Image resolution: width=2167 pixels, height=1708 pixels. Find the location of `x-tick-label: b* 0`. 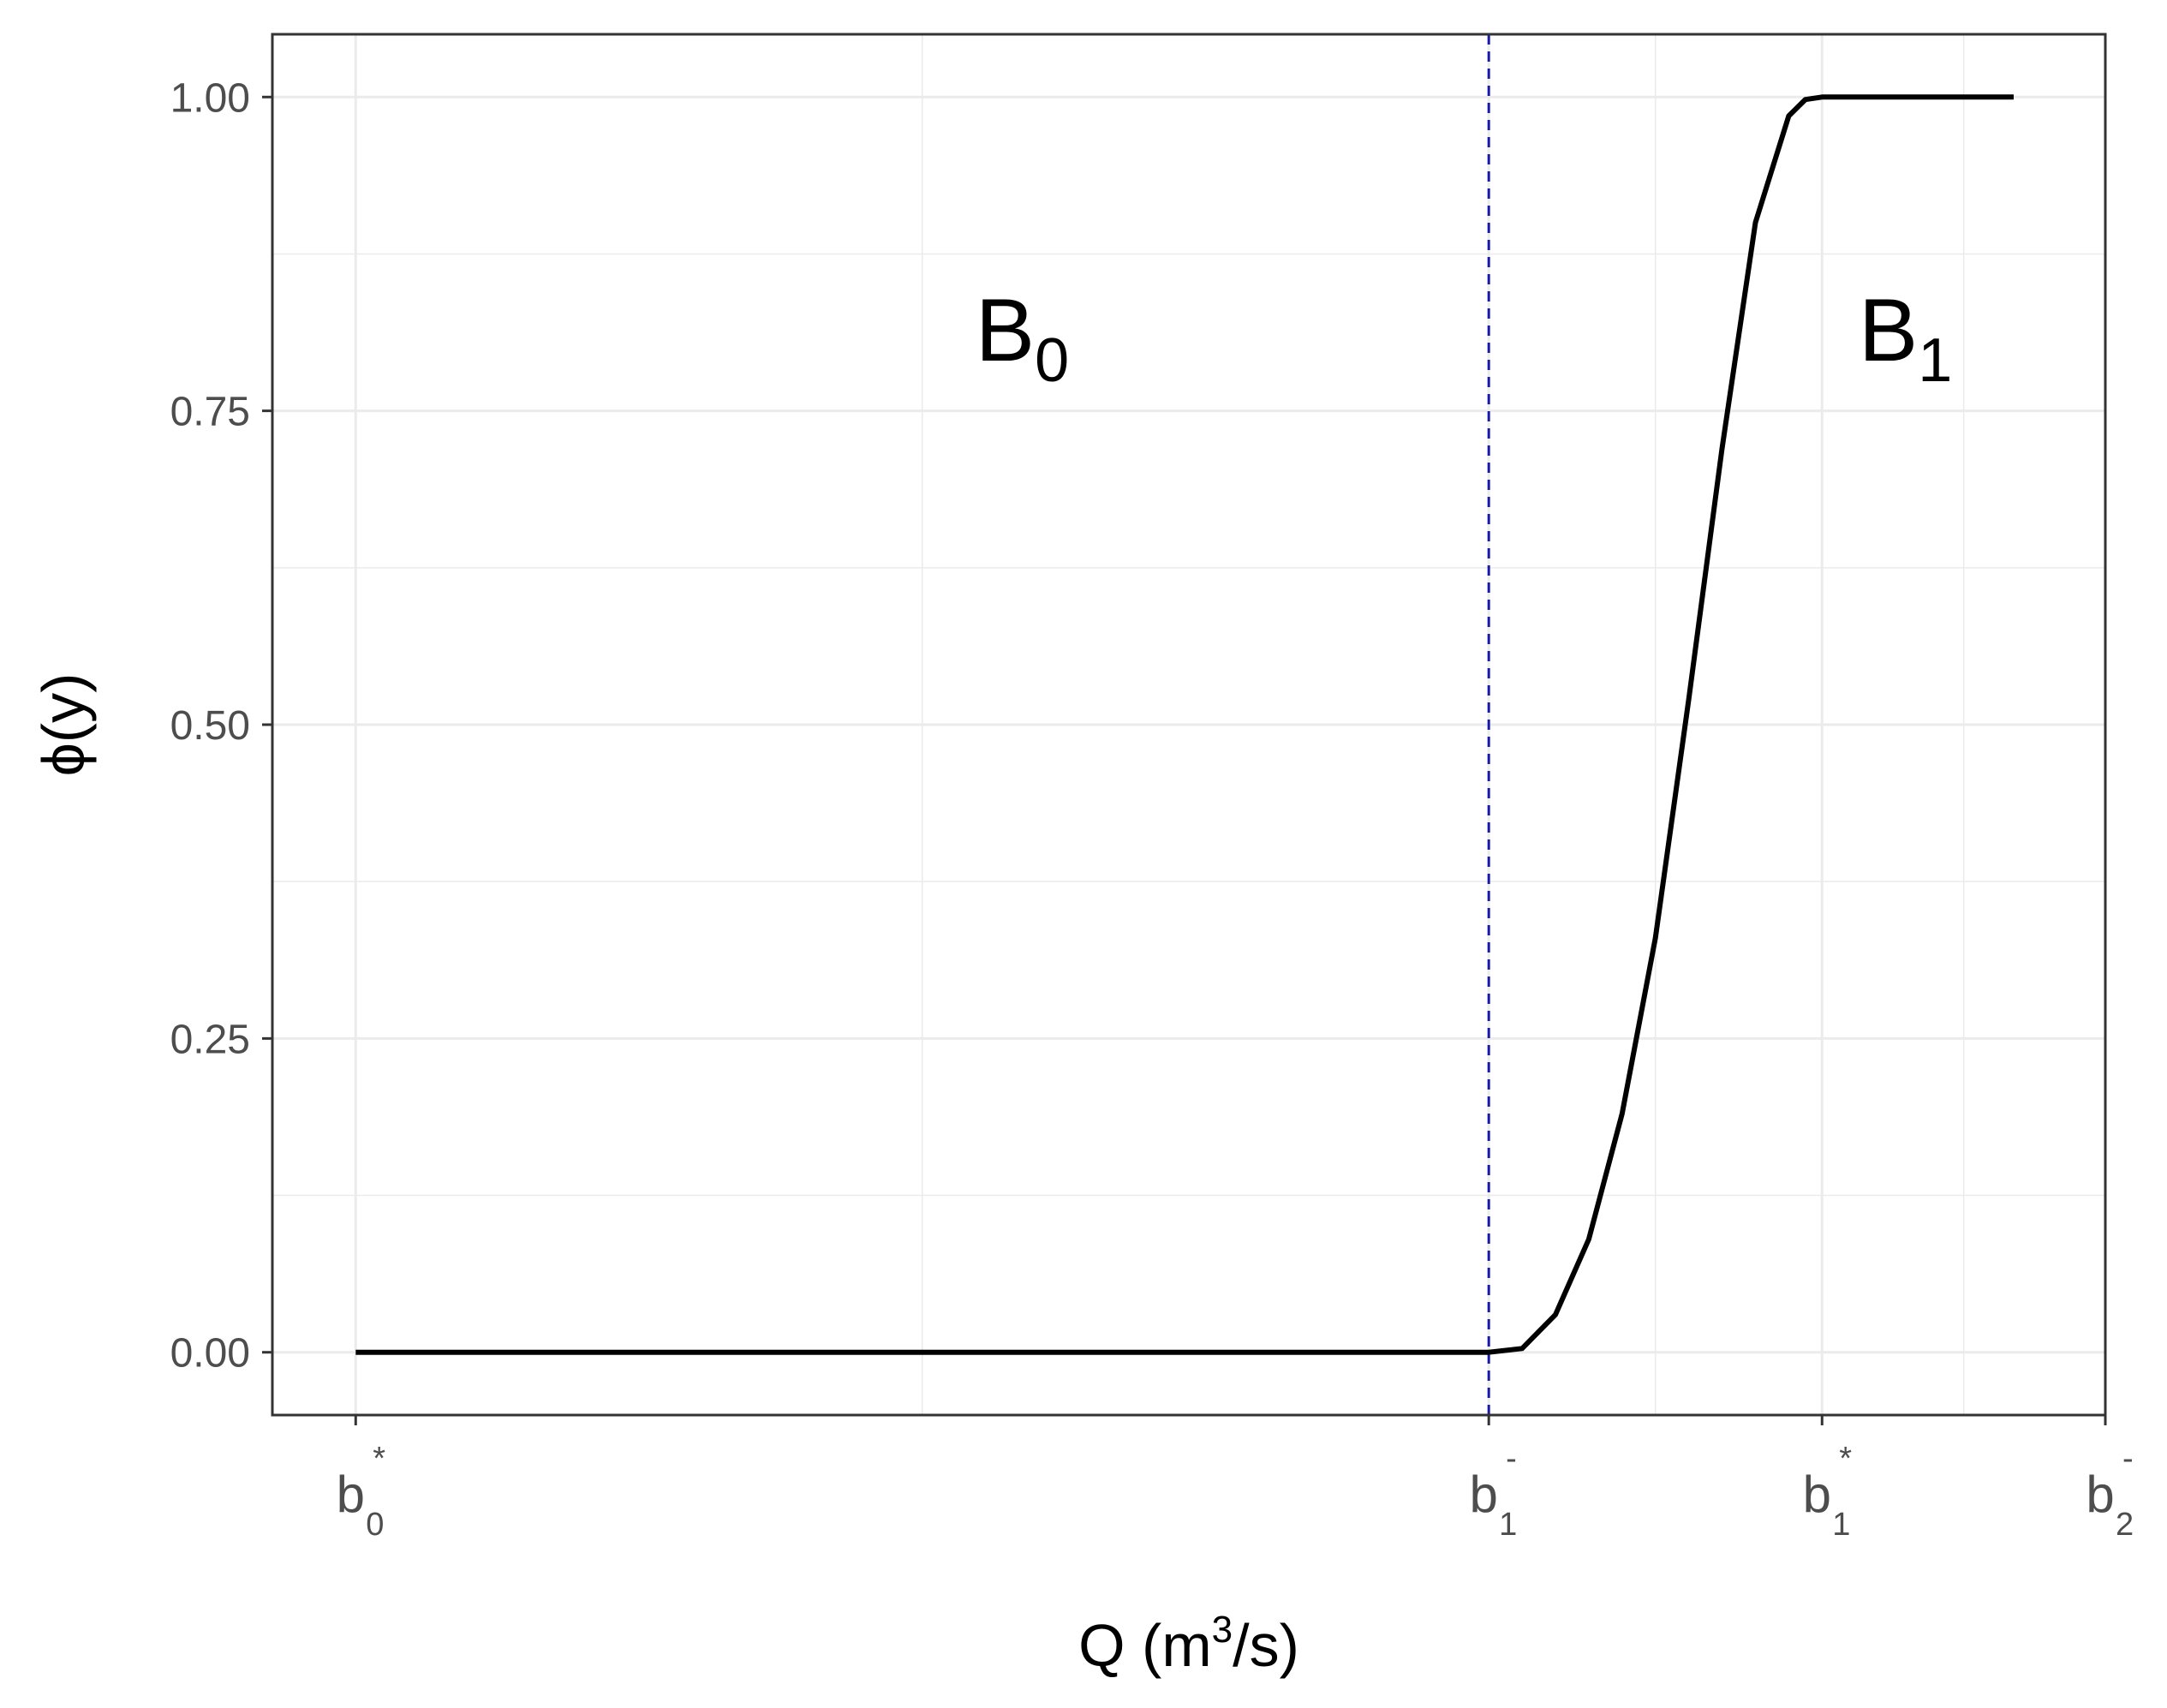

x-tick-label: b* 0 is located at coordinates (361, 1492).